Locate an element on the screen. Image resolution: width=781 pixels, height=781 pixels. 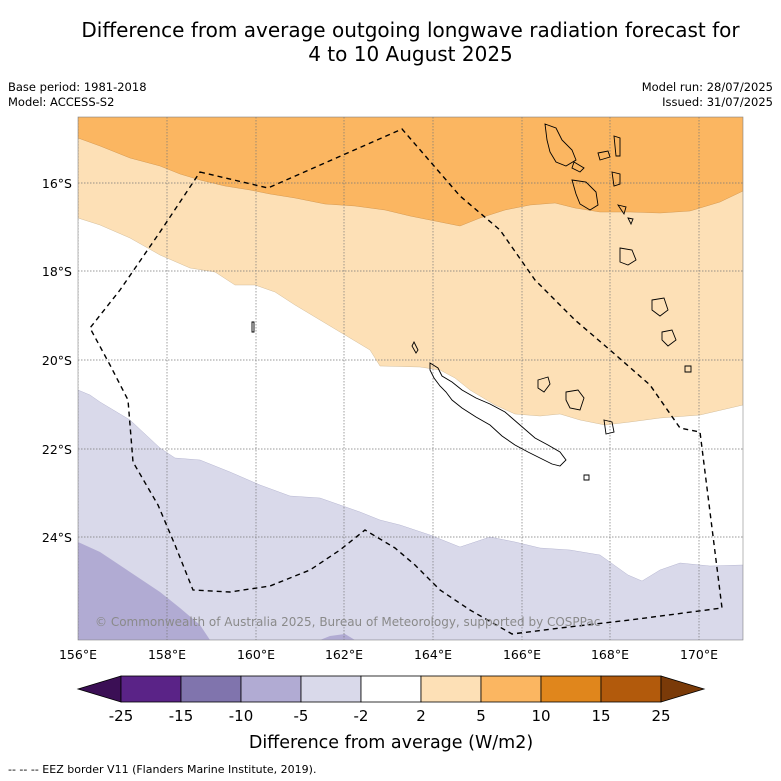
x-tick-156: 156°E is located at coordinates (78, 654).